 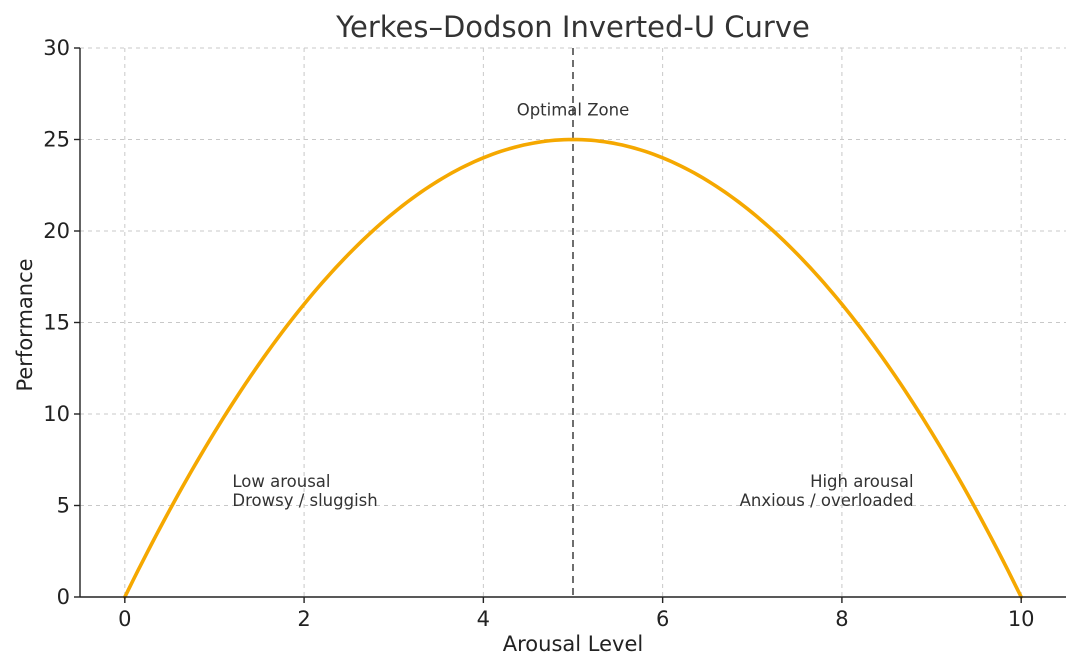 I want to click on chart-title: Yerkes–Dodson Inverted-U Curve, so click(x=572, y=27).